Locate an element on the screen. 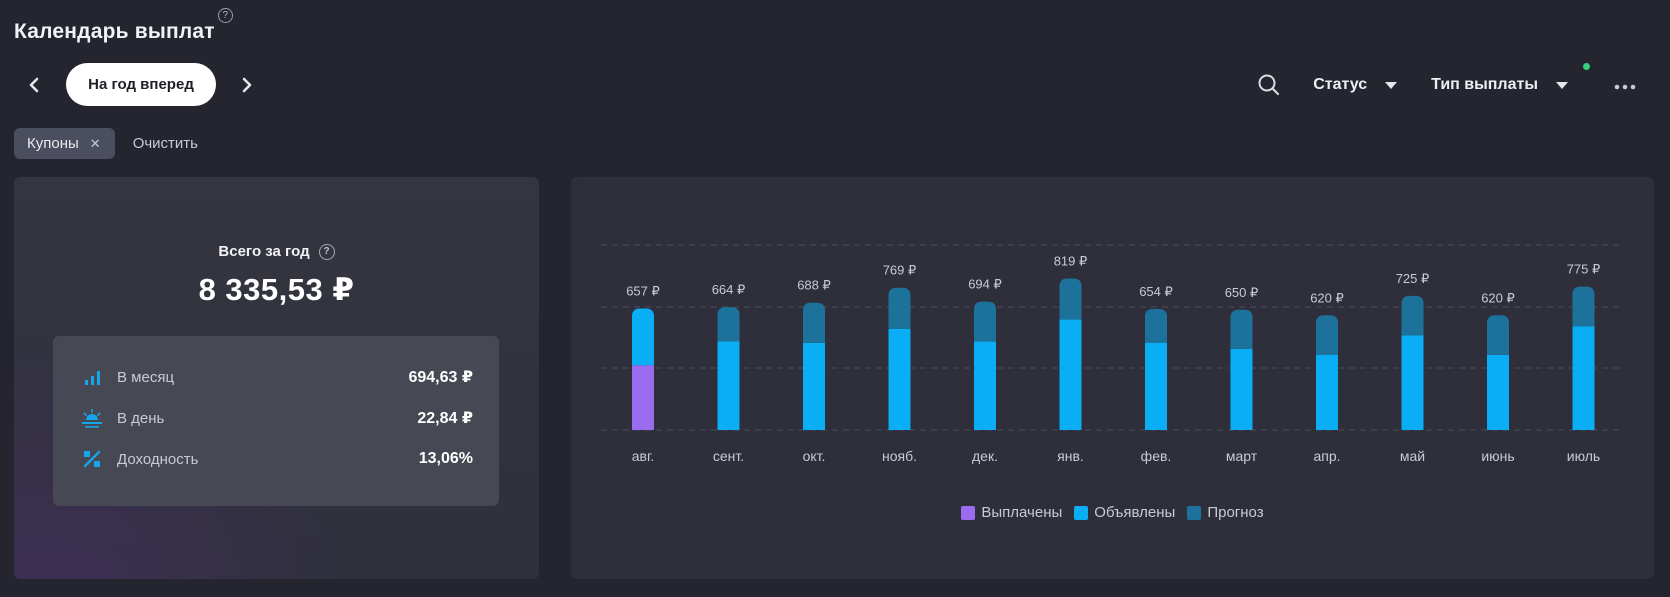 This screenshot has width=1670, height=597. x-tick-label: фев. is located at coordinates (1156, 456).